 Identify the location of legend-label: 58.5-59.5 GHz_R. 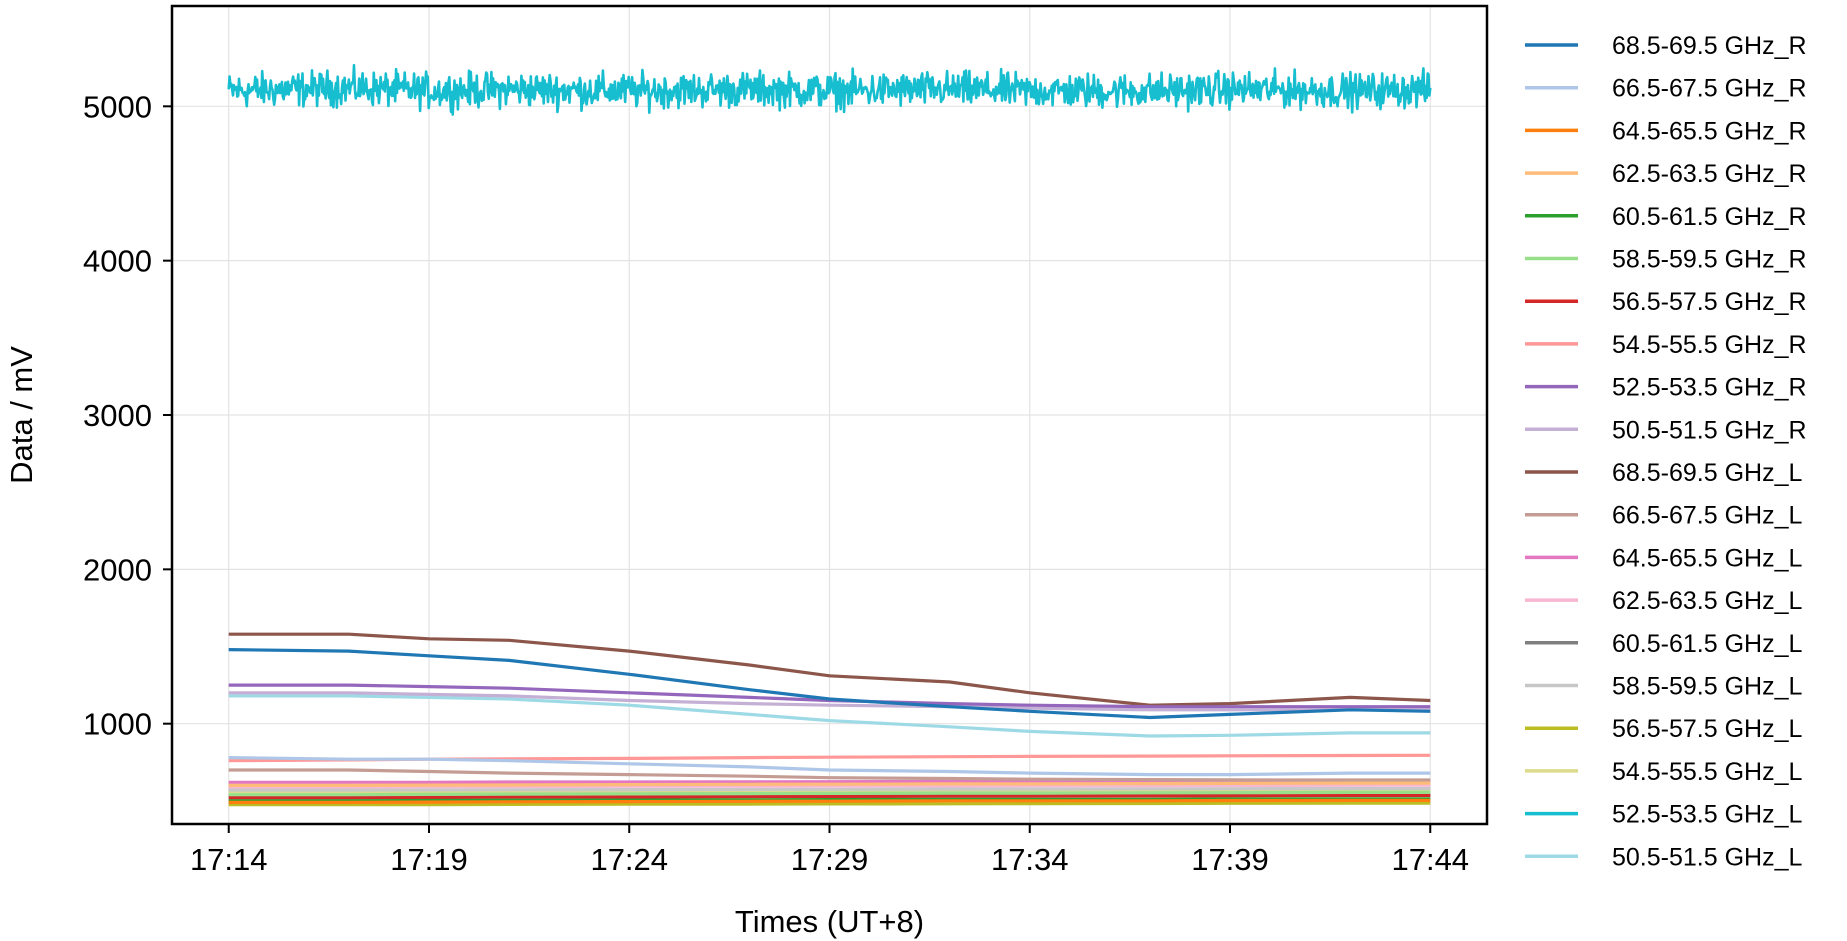
(1709, 260).